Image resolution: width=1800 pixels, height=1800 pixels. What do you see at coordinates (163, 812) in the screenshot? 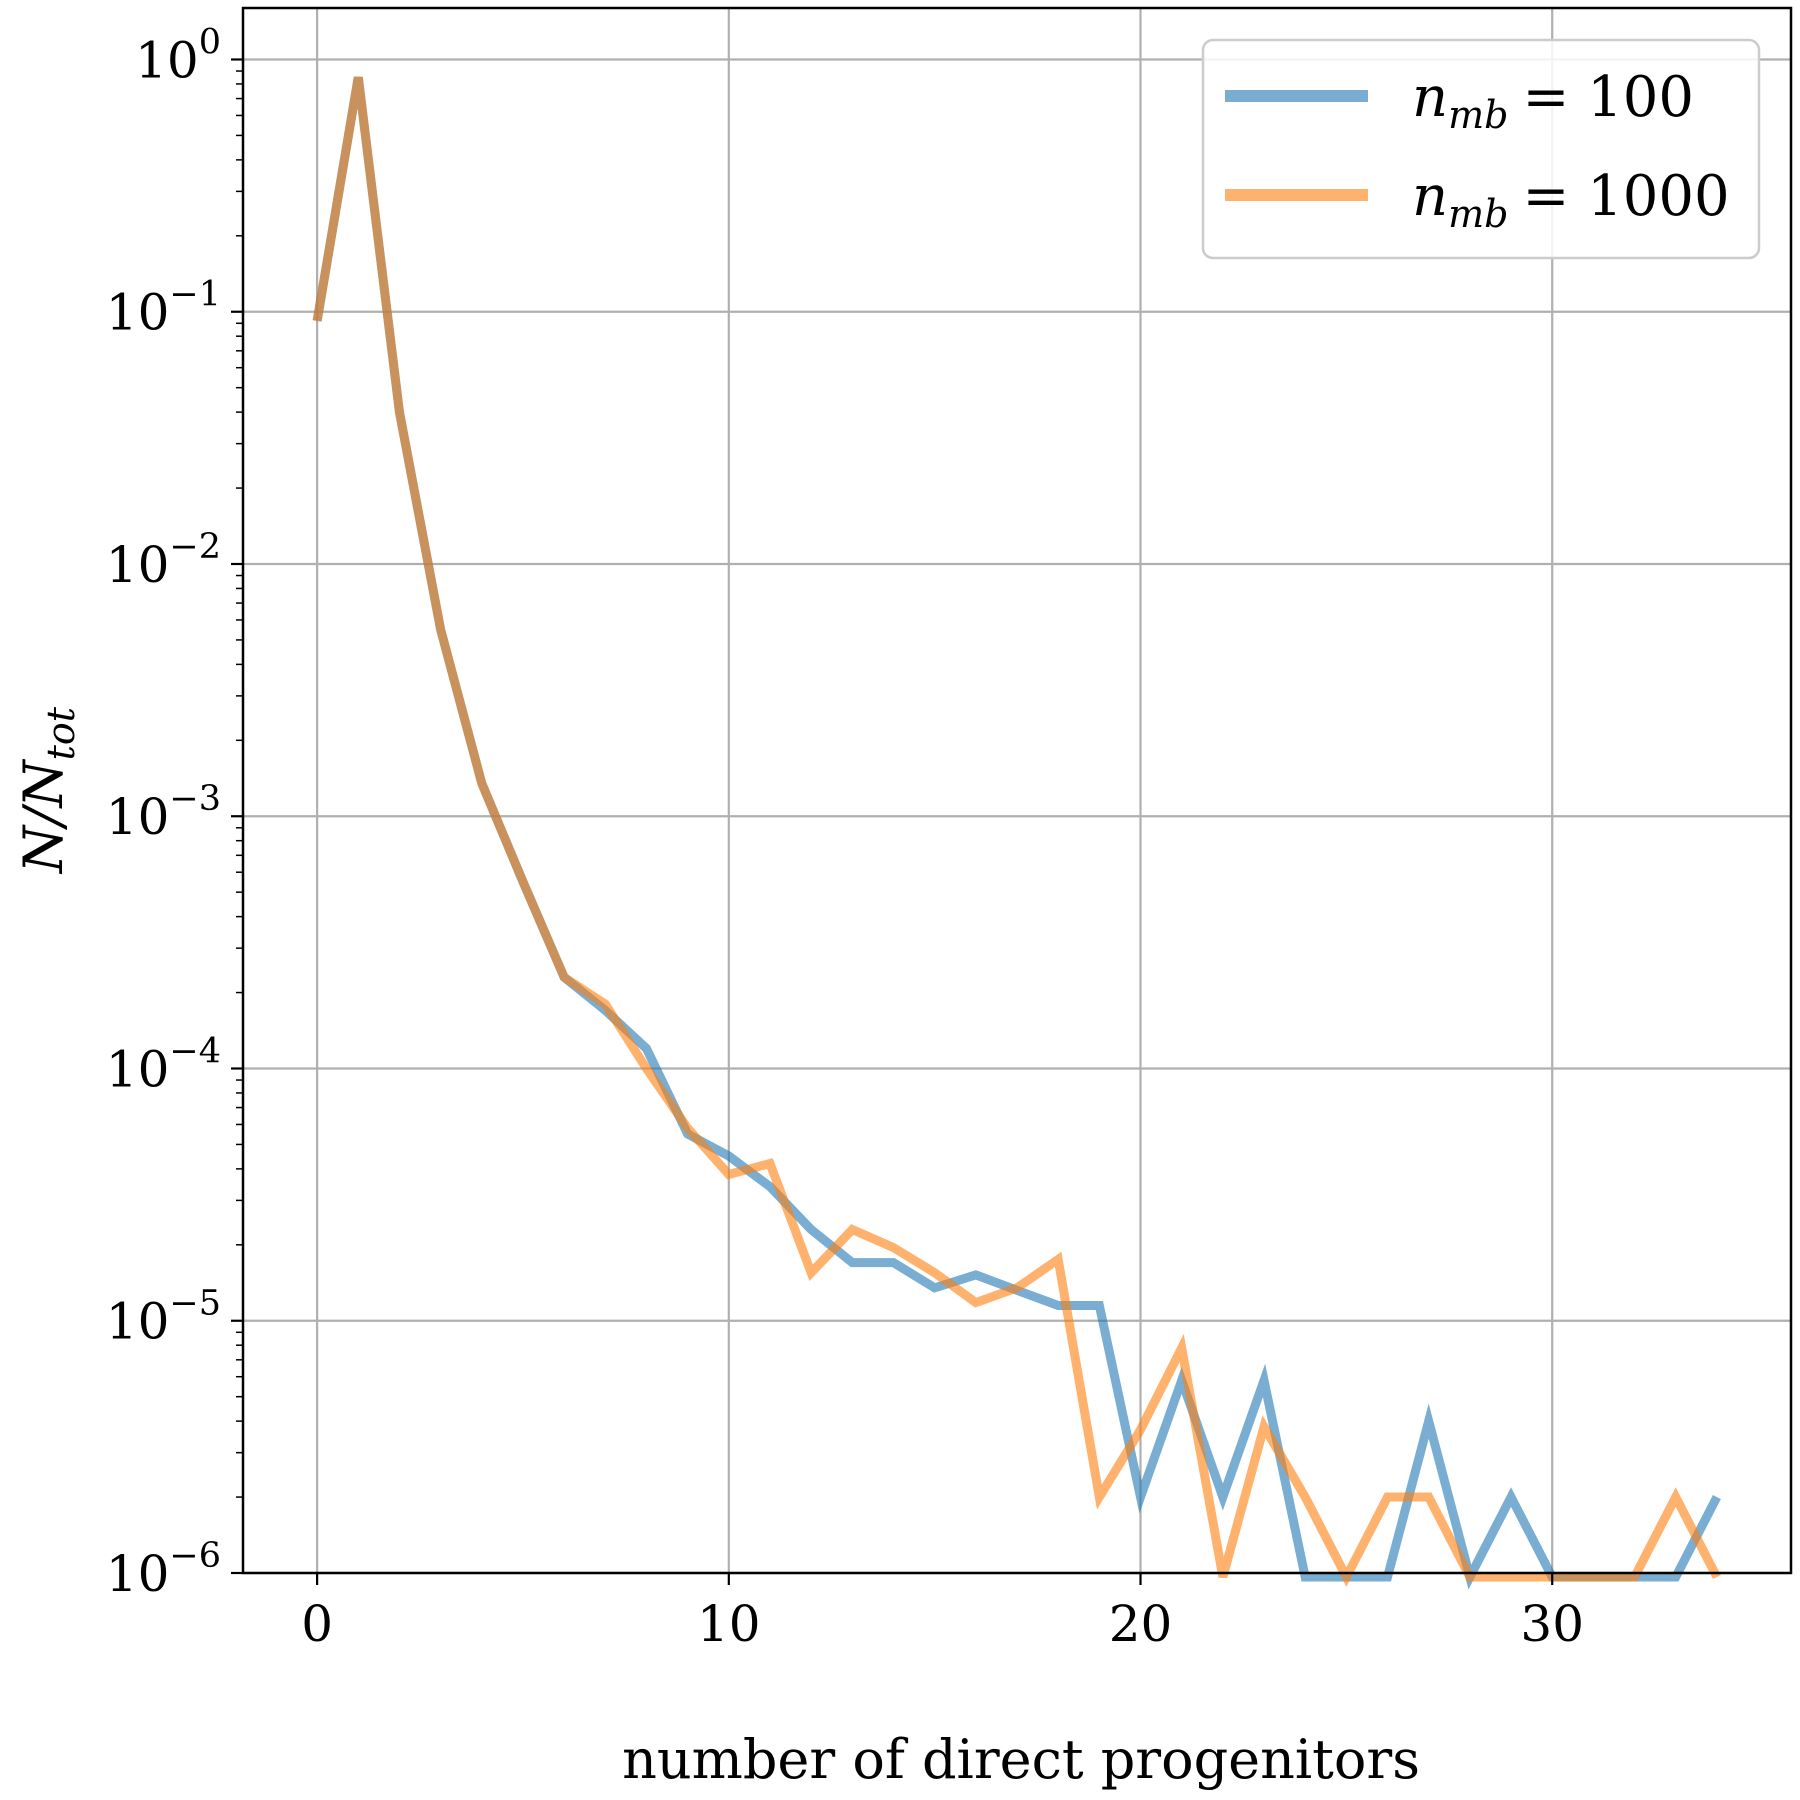
I see `y-tick-label: 10⁻³` at bounding box center [163, 812].